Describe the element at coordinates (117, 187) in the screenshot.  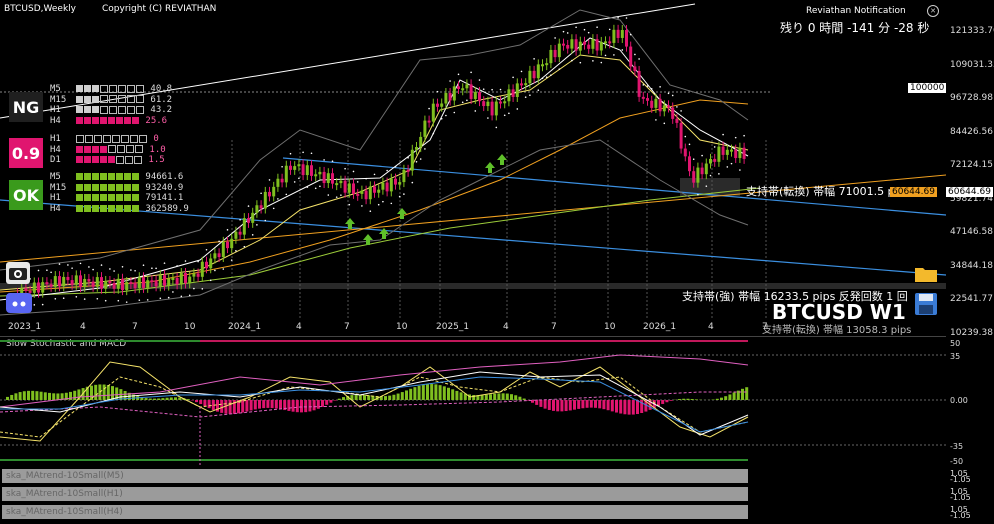
I see `status-row: M15 93240.9` at that location.